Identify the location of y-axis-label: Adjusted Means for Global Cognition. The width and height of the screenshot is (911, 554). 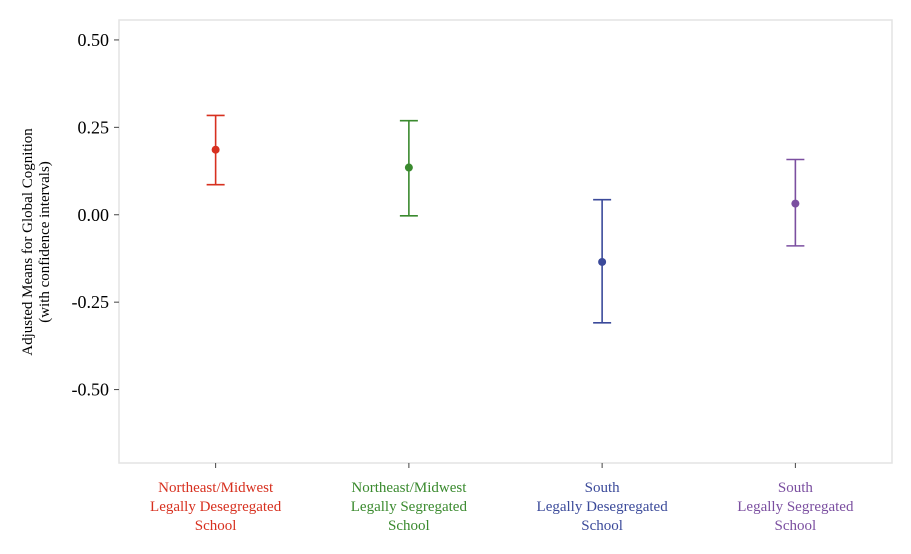
(28, 242).